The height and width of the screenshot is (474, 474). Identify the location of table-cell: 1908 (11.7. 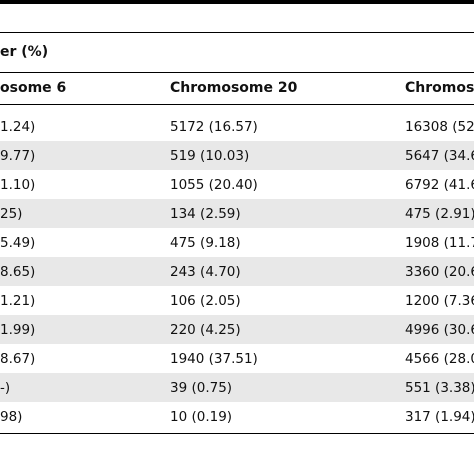
(439, 243).